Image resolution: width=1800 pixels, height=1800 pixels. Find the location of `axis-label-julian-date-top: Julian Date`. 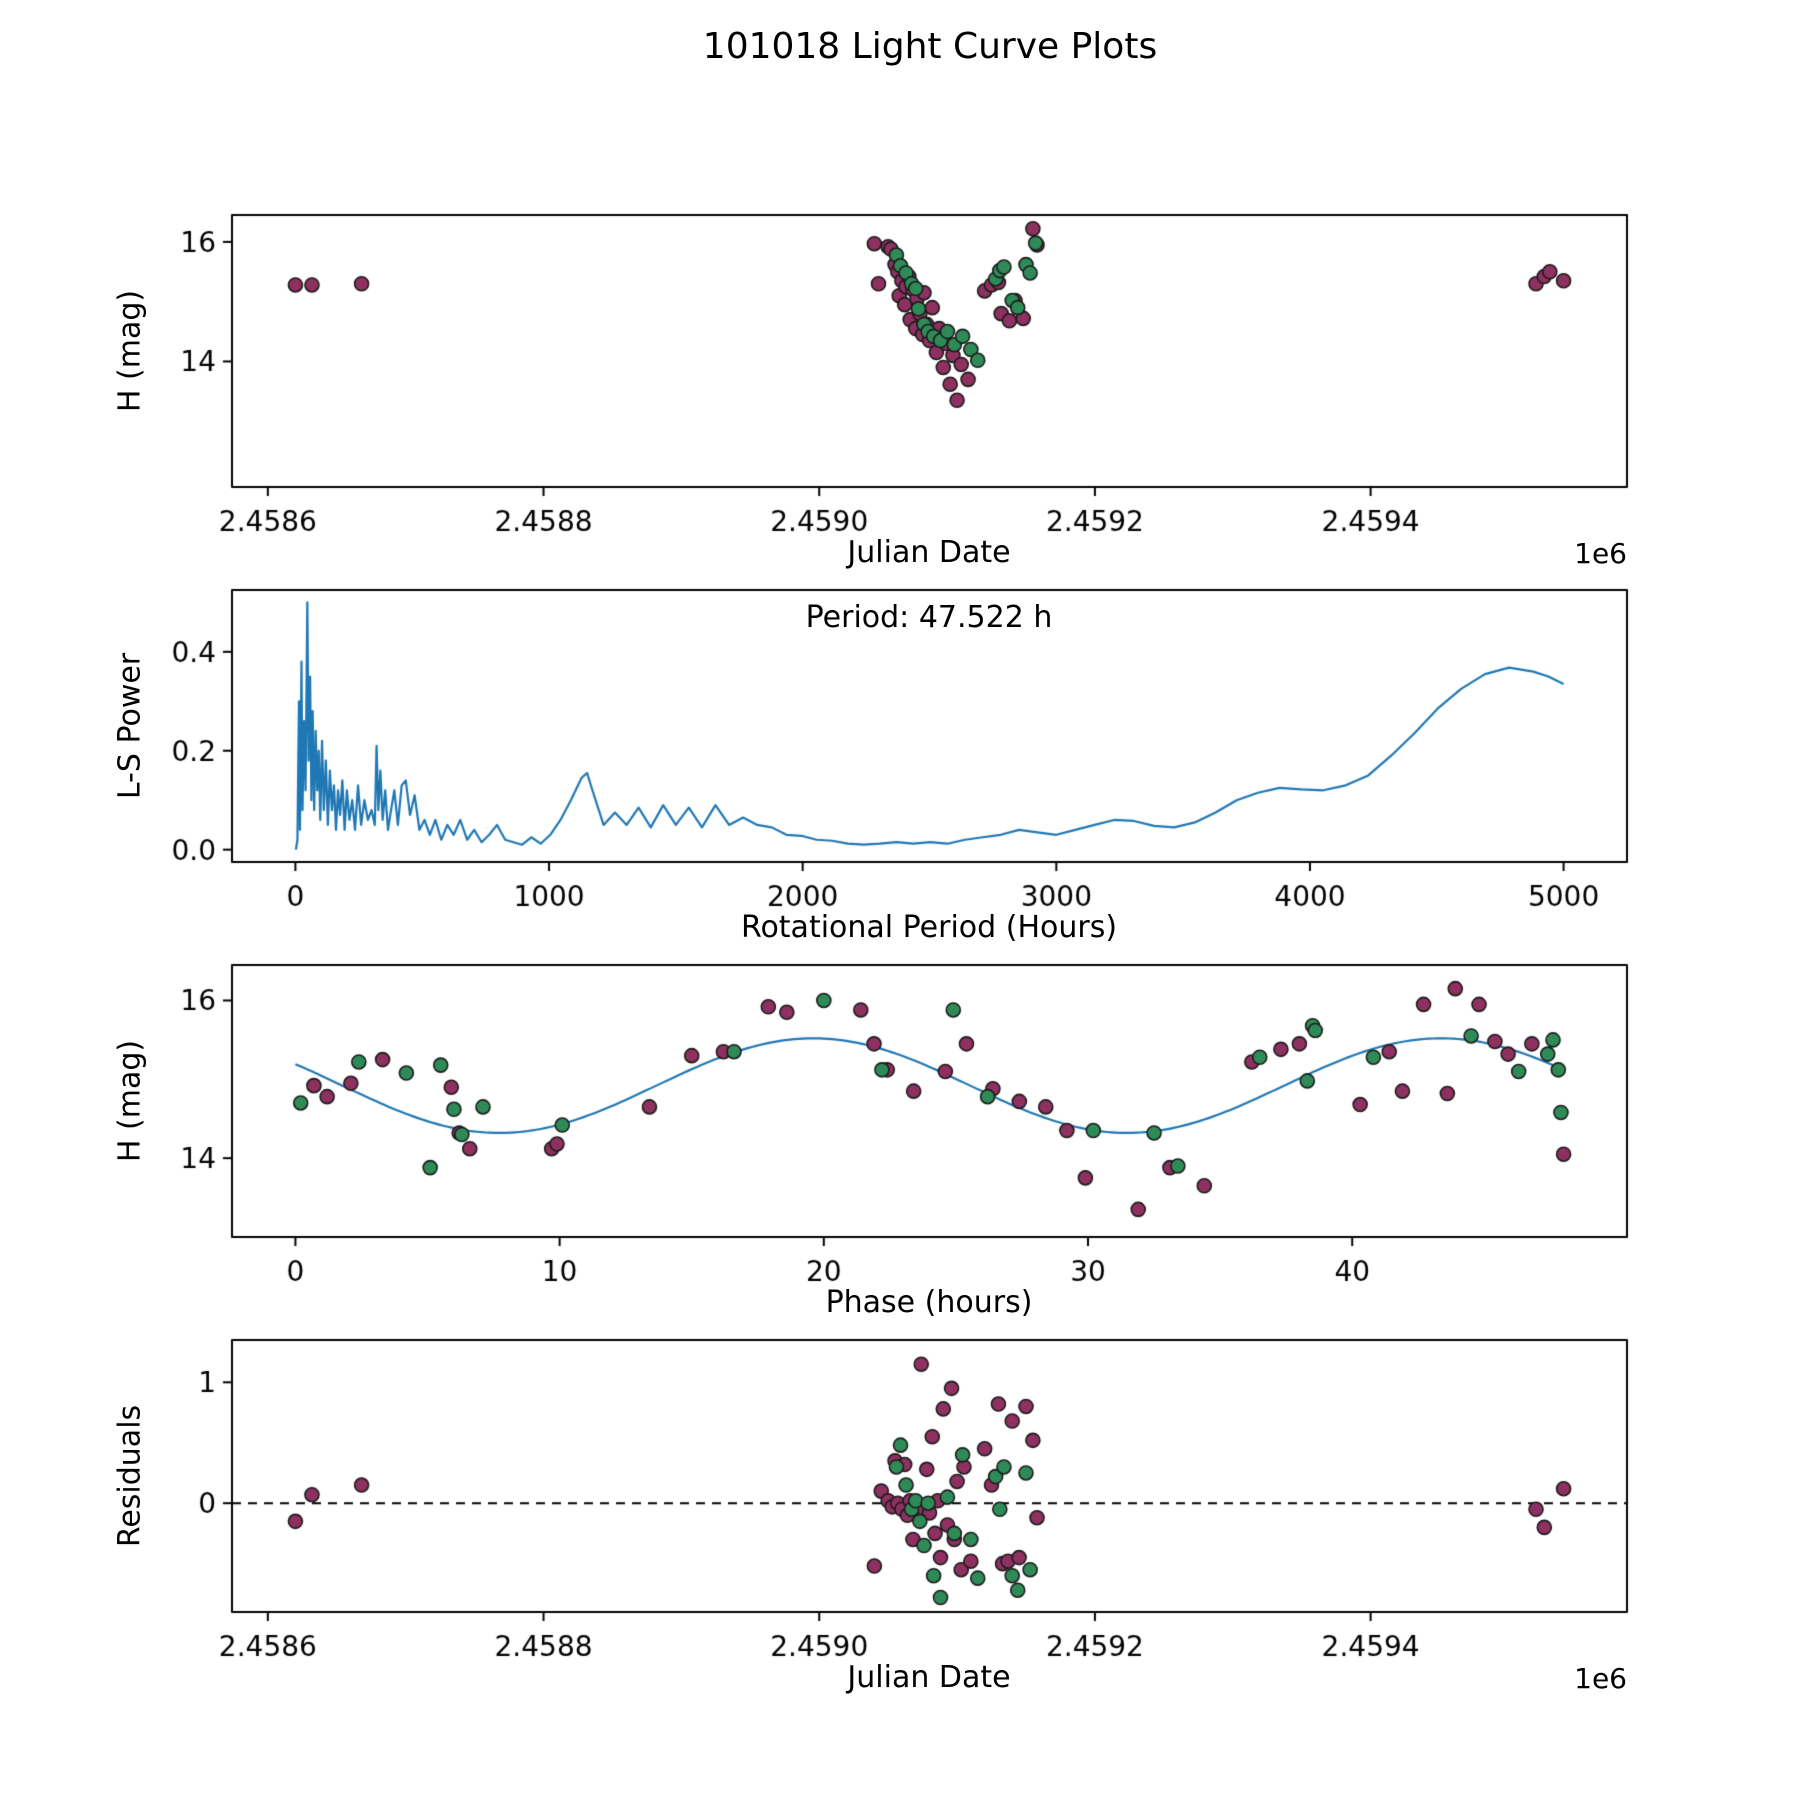

axis-label-julian-date-top: Julian Date is located at coordinates (929, 552).